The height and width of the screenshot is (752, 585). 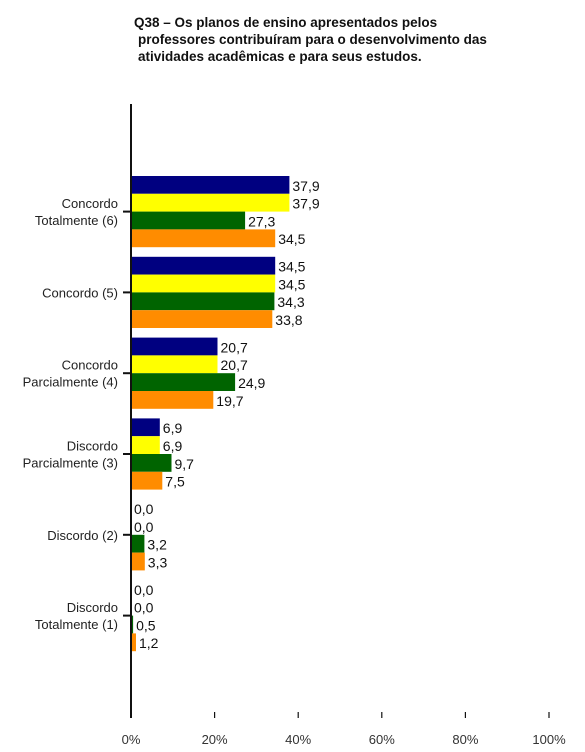 What do you see at coordinates (465, 739) in the screenshot?
I see `x-tick-label-80: 80%` at bounding box center [465, 739].